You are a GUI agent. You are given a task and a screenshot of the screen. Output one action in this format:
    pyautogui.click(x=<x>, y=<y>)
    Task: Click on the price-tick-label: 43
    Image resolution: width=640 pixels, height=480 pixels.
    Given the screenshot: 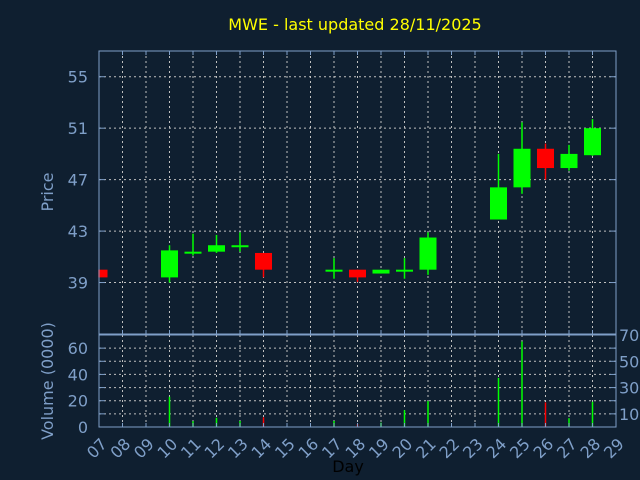 What is the action you would take?
    pyautogui.click(x=78, y=231)
    